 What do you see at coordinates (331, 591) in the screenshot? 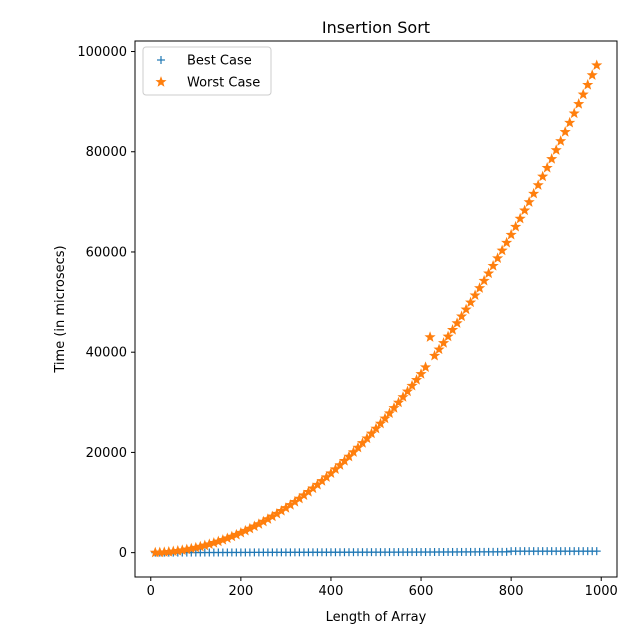
I see `x-tick-label: 400` at bounding box center [331, 591].